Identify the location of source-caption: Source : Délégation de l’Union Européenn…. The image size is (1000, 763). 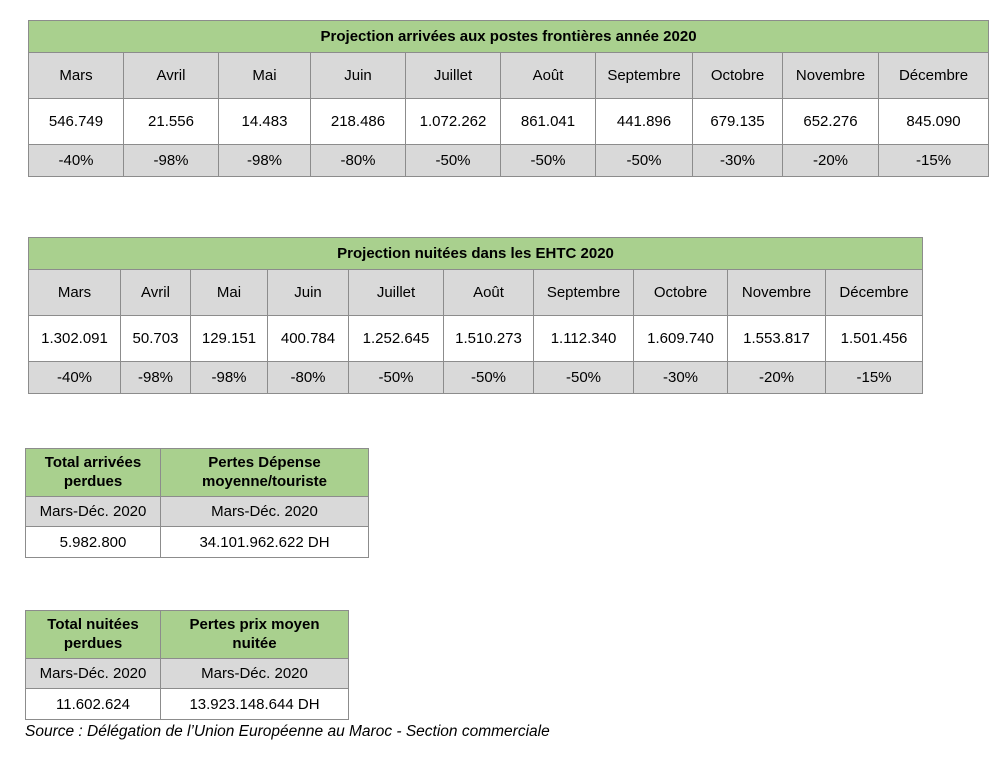
(287, 731).